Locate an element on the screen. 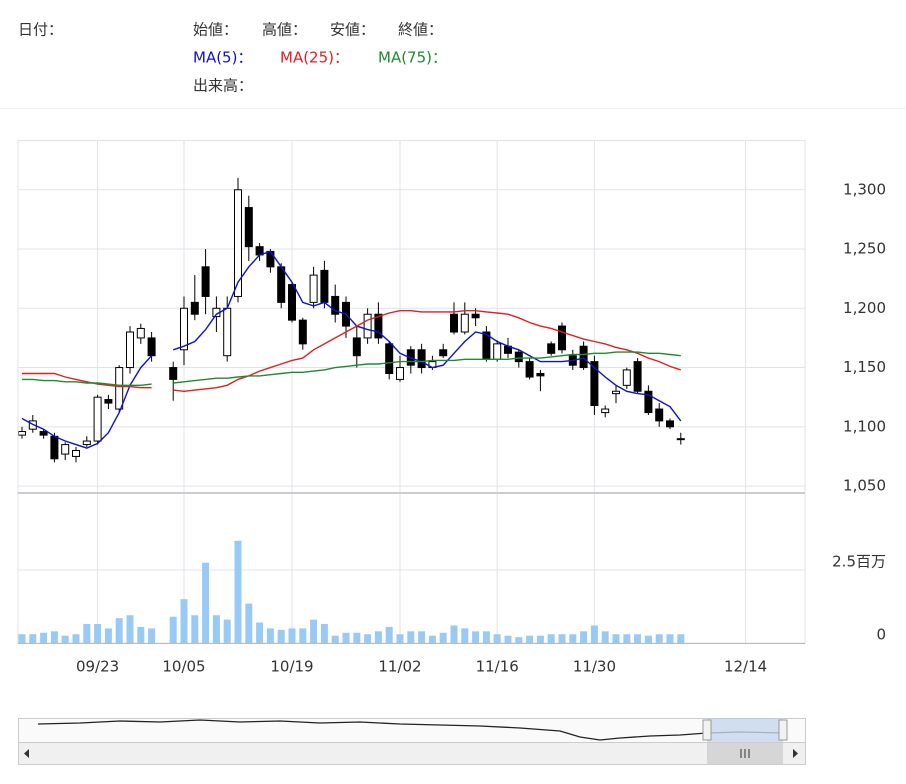  navigator is located at coordinates (412, 730).